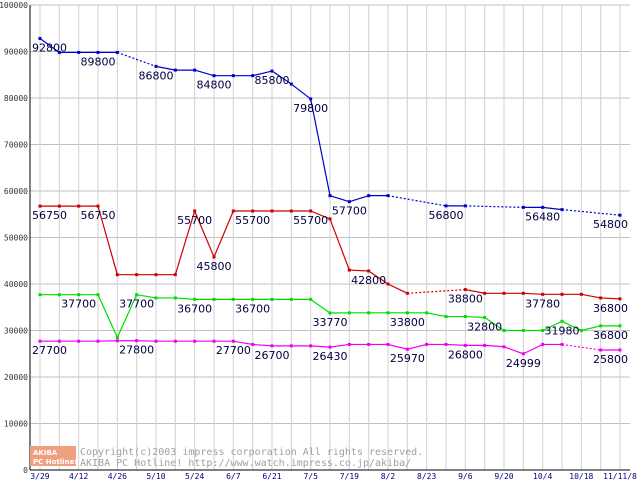 The image size is (640, 480). What do you see at coordinates (542, 303) in the screenshot?
I see `data-label: 37780` at bounding box center [542, 303].